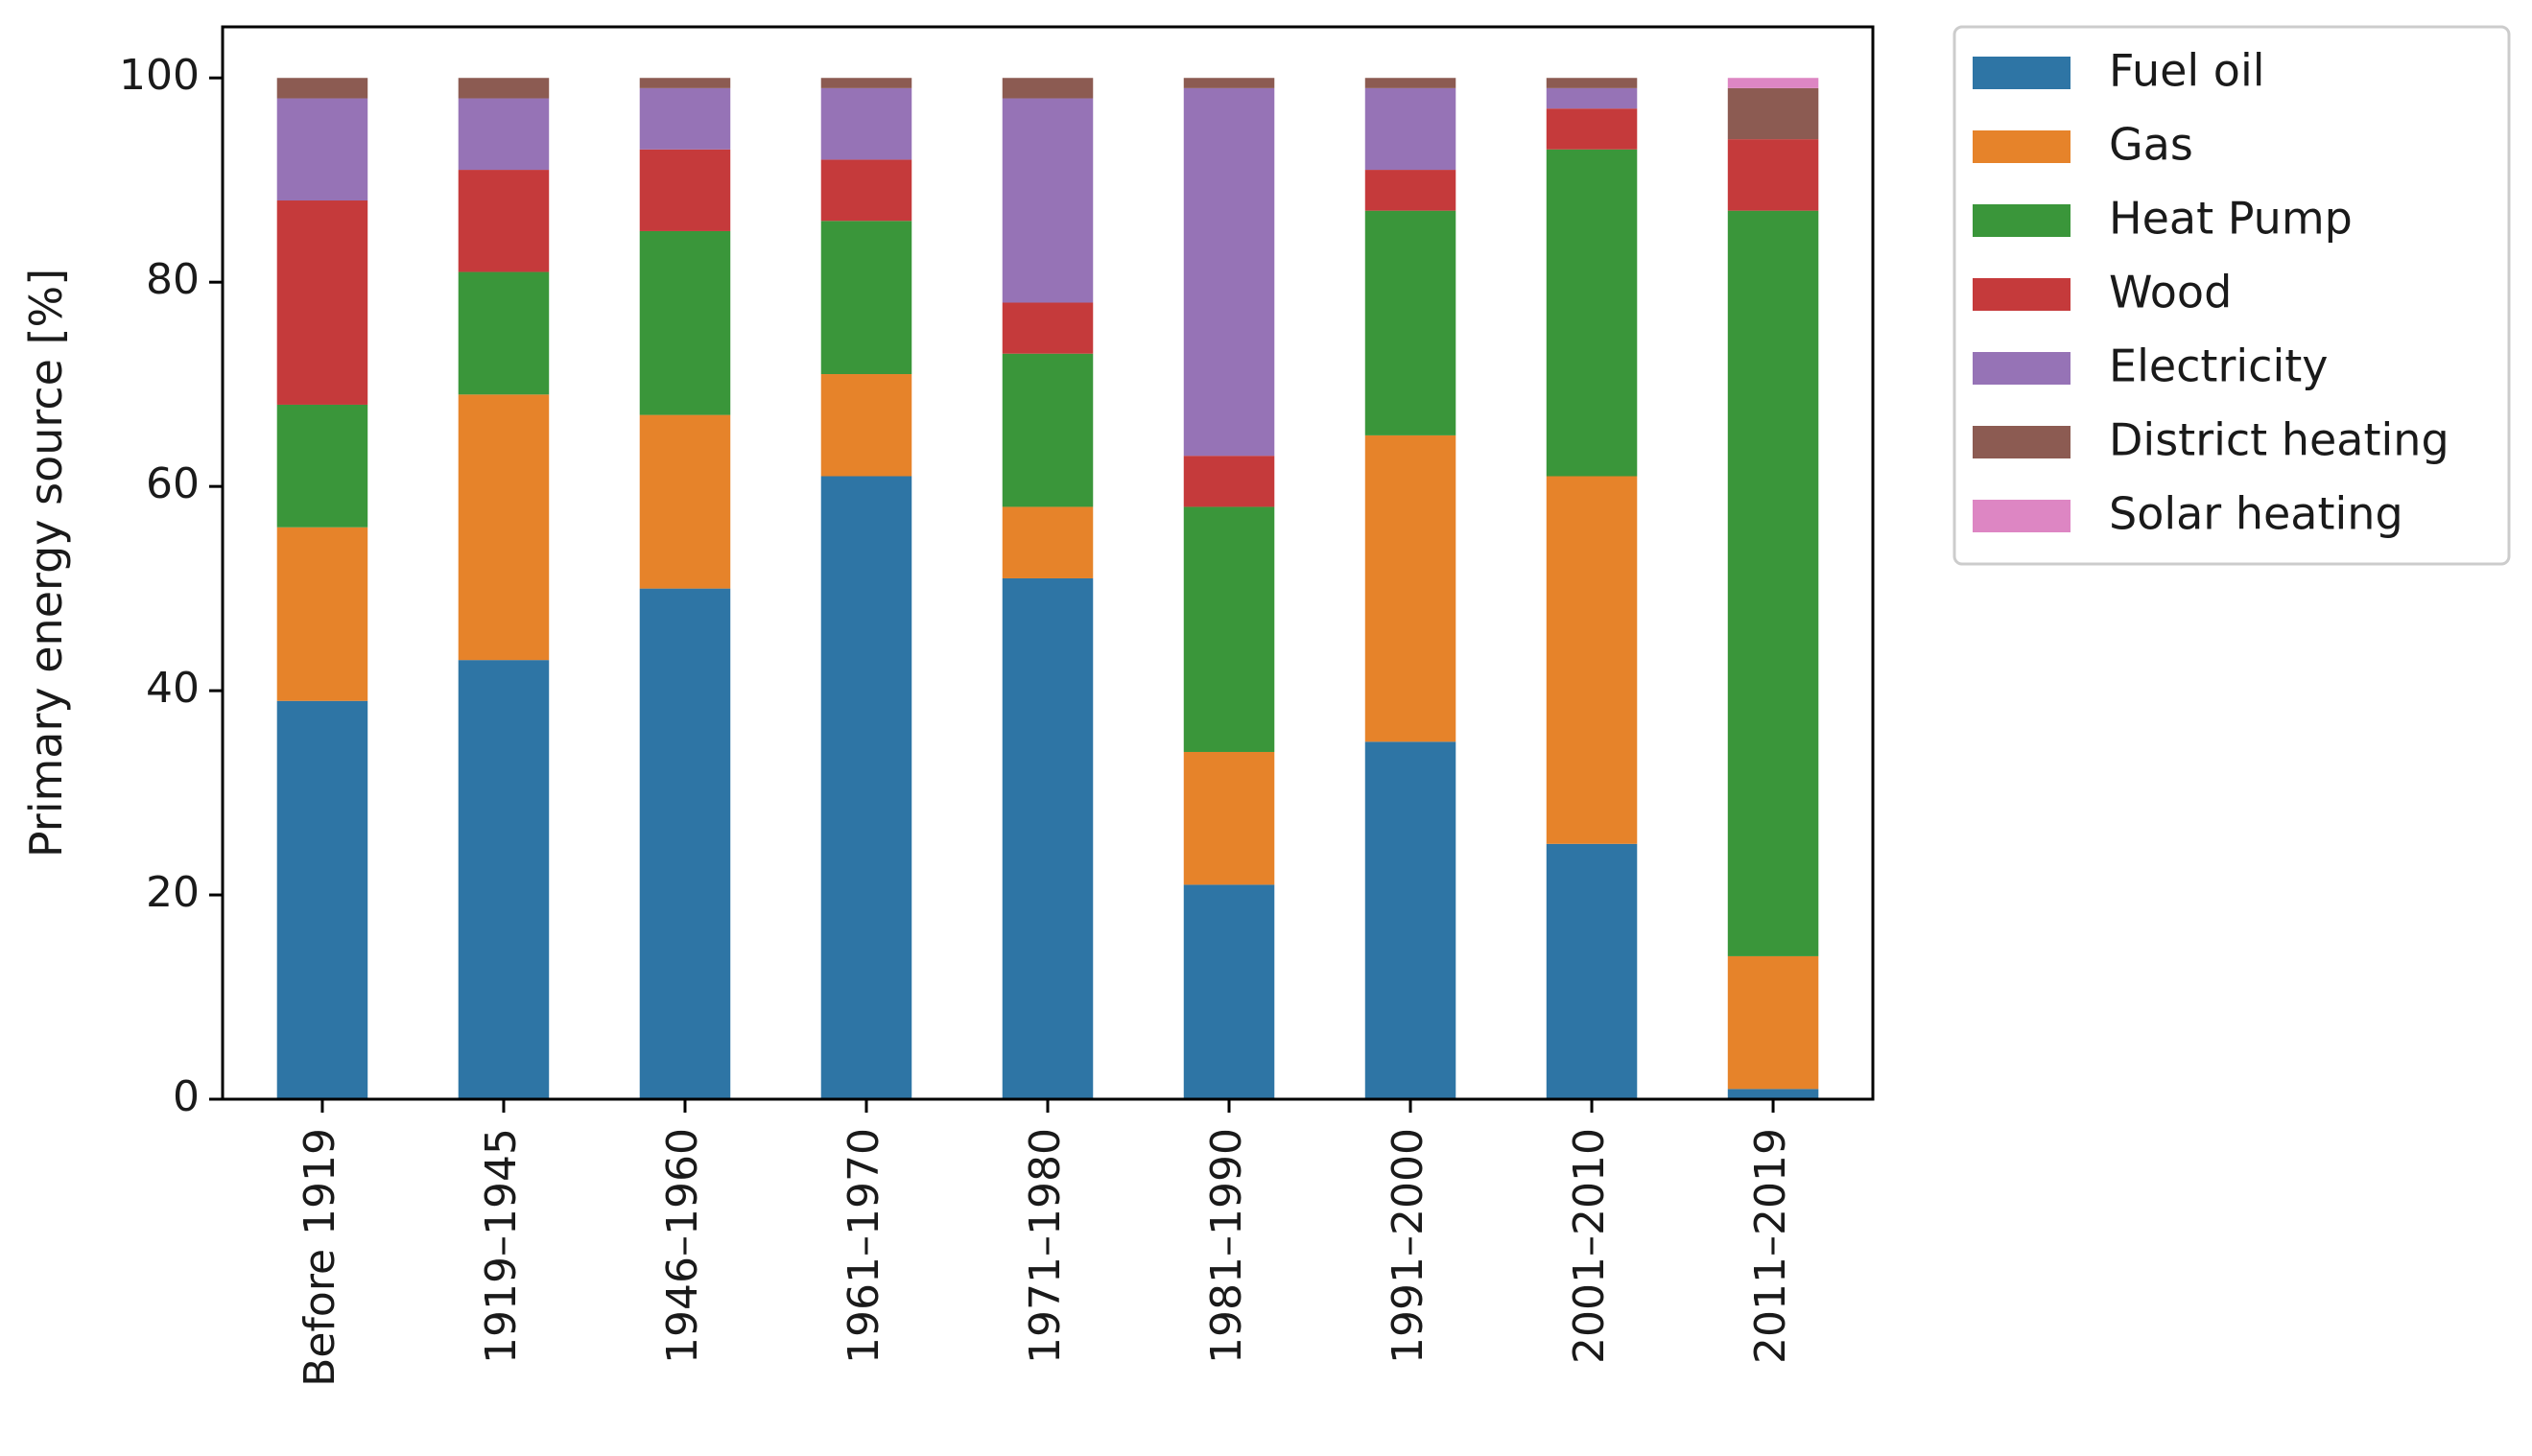  What do you see at coordinates (1408, 1246) in the screenshot?
I see `x-tick-label: 1991–2000` at bounding box center [1408, 1246].